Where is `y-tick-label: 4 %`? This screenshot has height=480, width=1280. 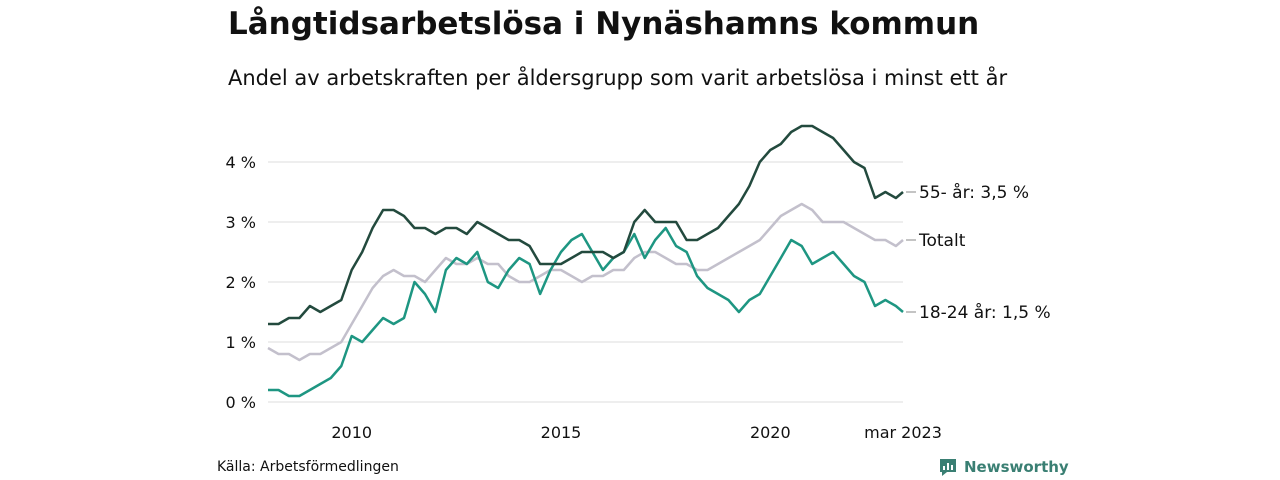 y-tick-label: 4 % is located at coordinates (241, 162).